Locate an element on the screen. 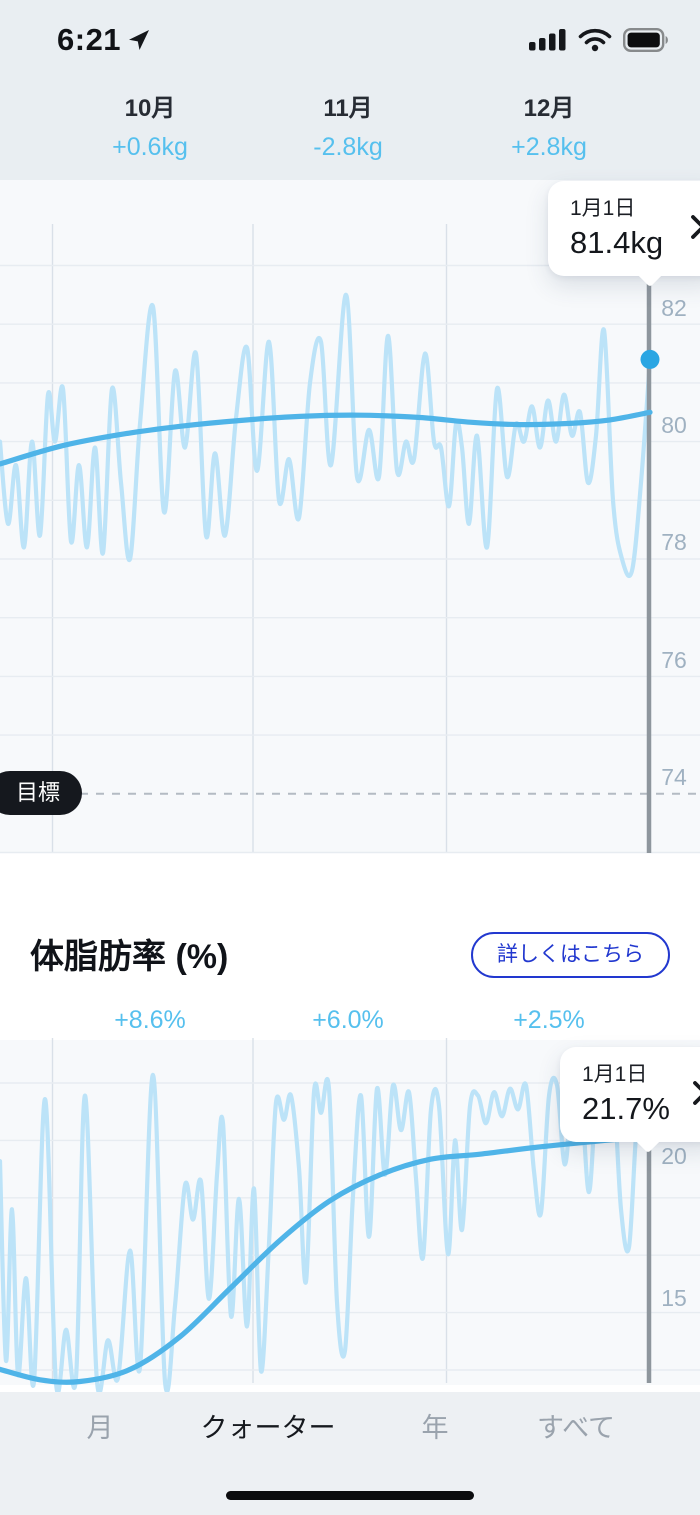 The height and width of the screenshot is (1515, 700). month-summary: 10月 +0.6kg is located at coordinates (150, 125).